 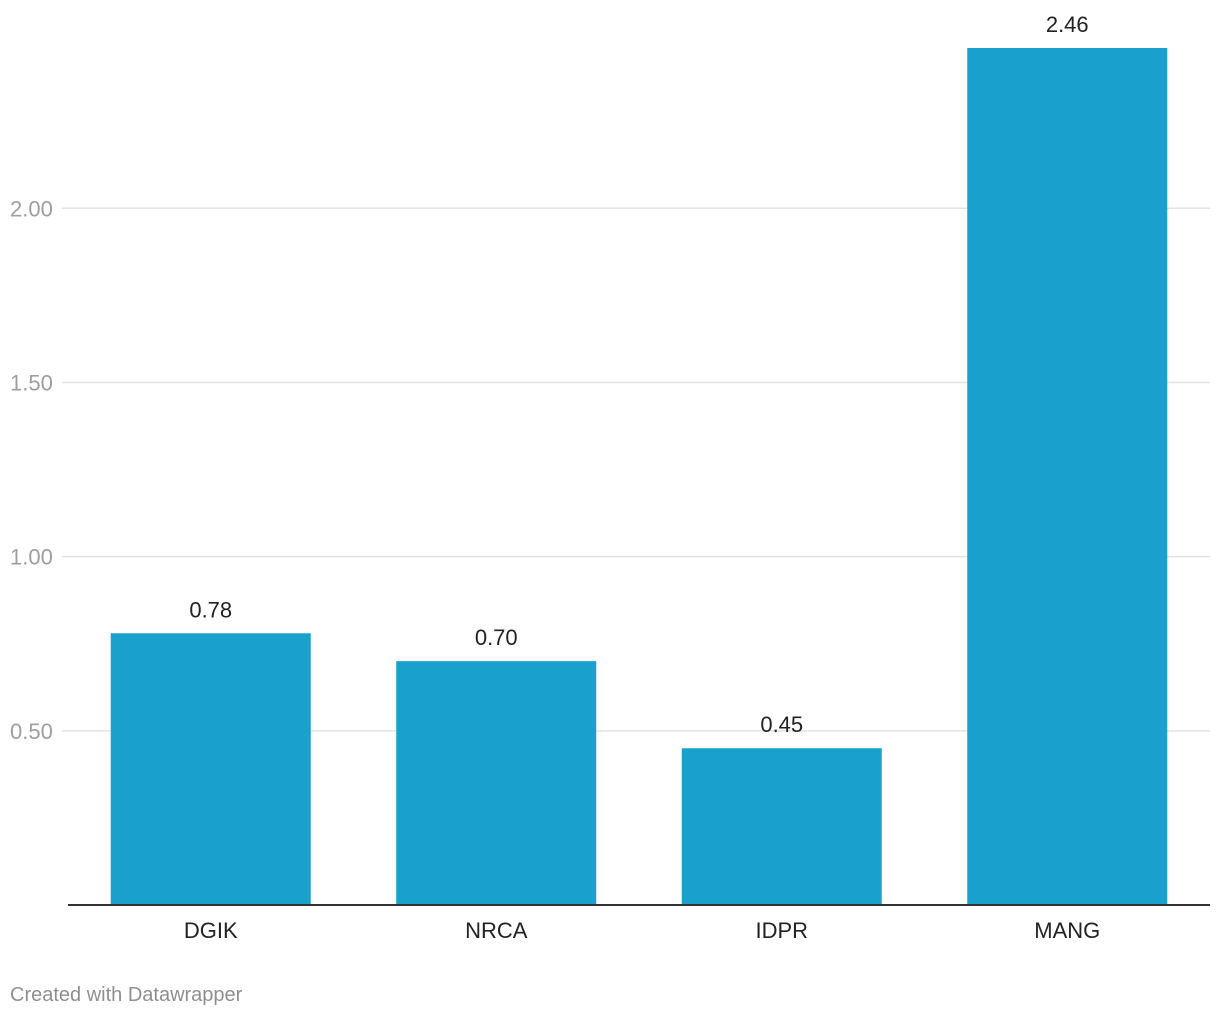 I want to click on bar-mang, so click(x=1067, y=476).